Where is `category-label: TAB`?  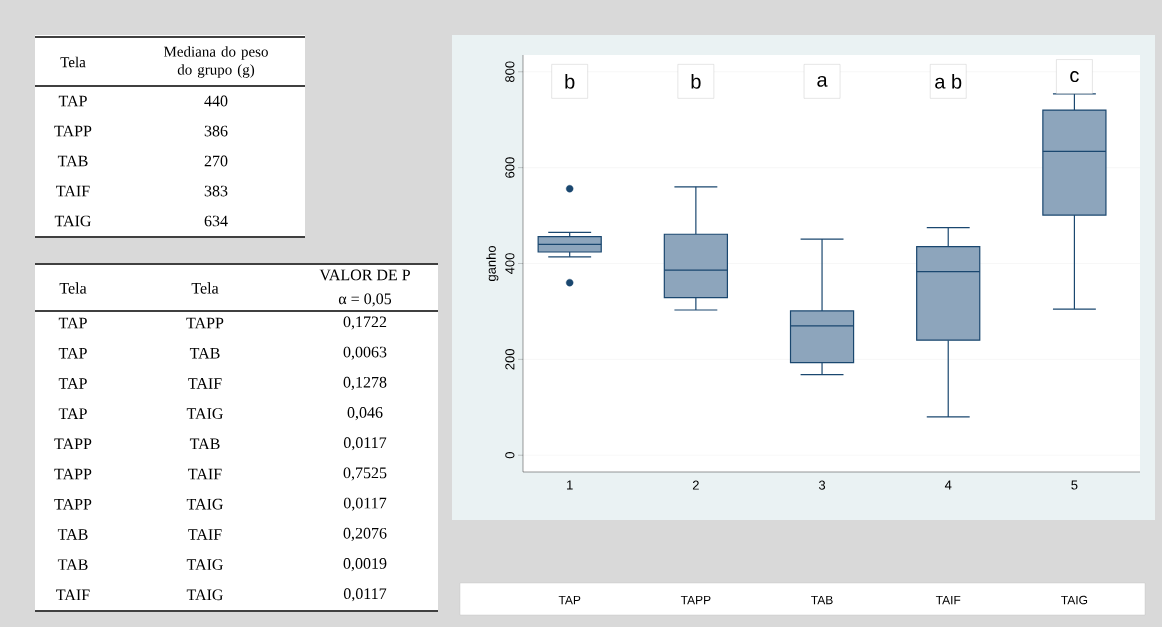
category-label: TAB is located at coordinates (72, 161).